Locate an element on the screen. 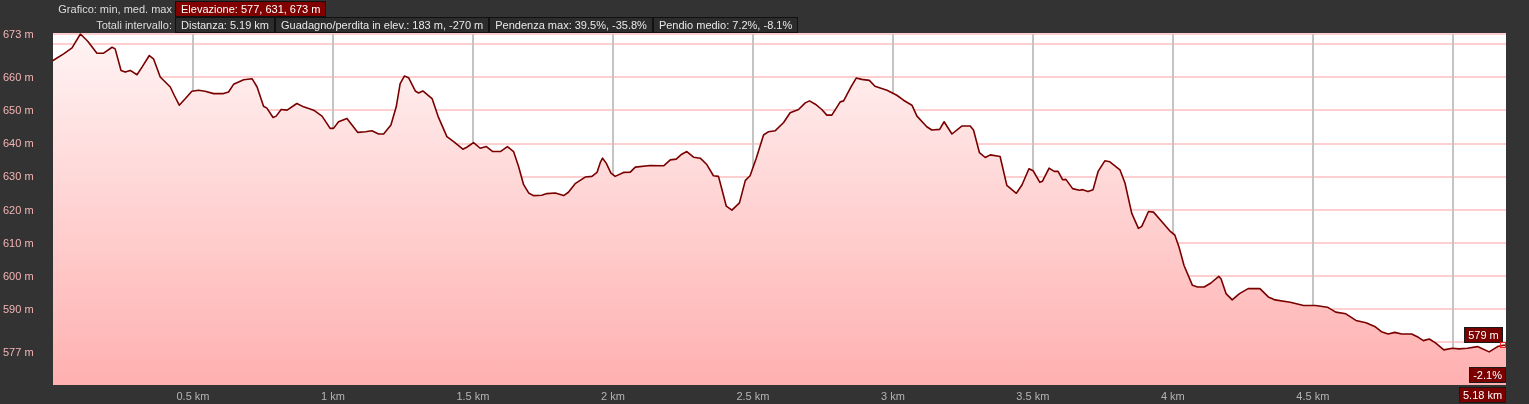  y-tick-label: 650 m is located at coordinates (18, 110).